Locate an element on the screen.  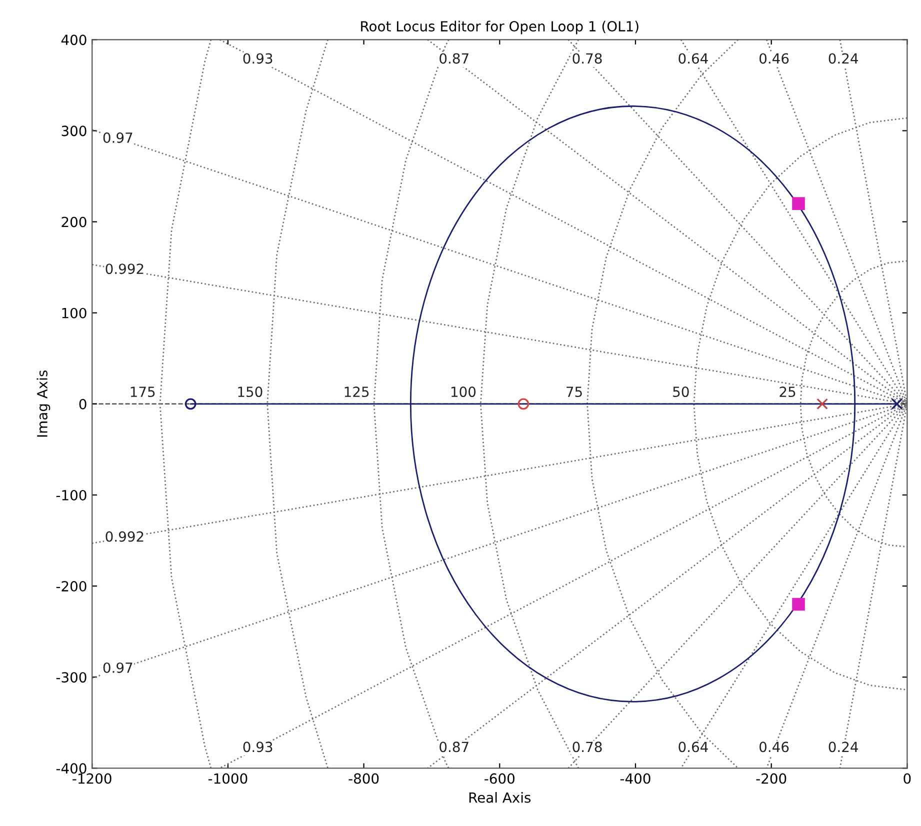
chart-title: Root Locus Editor for Open Loop 1 (OL1) is located at coordinates (499, 27).